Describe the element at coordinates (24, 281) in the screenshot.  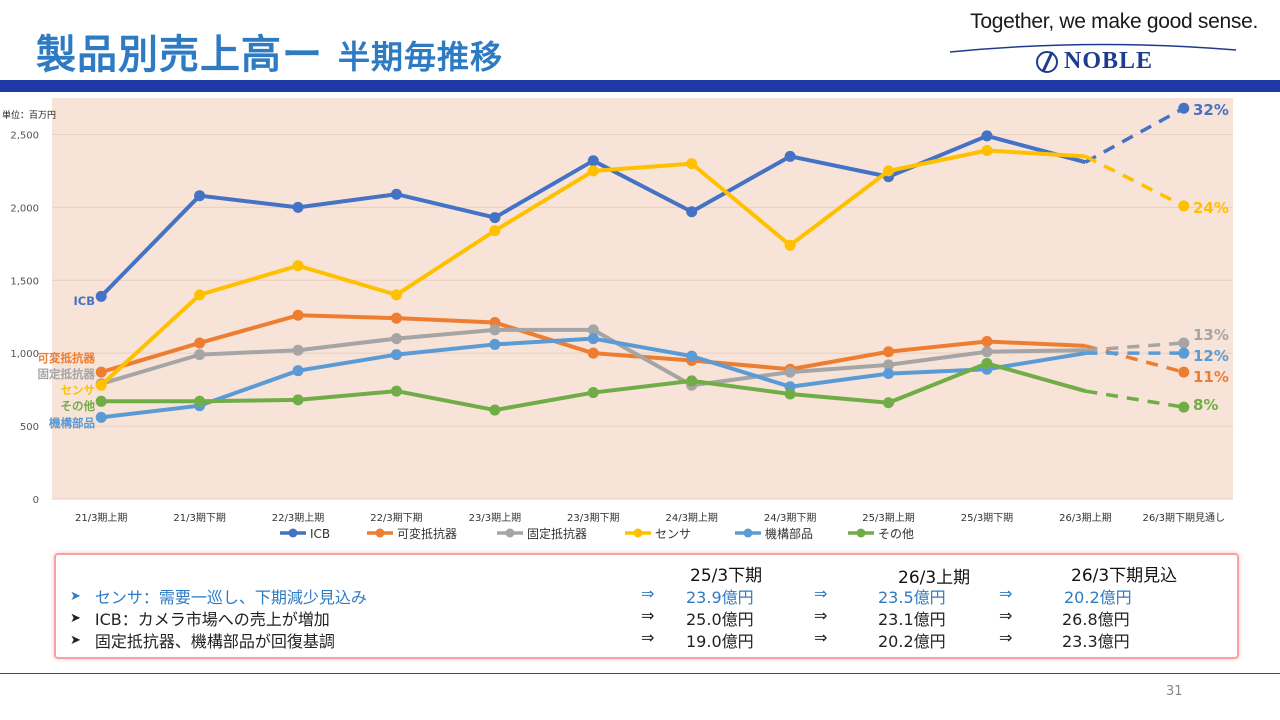
I see `y-tick-label: 1,500` at that location.